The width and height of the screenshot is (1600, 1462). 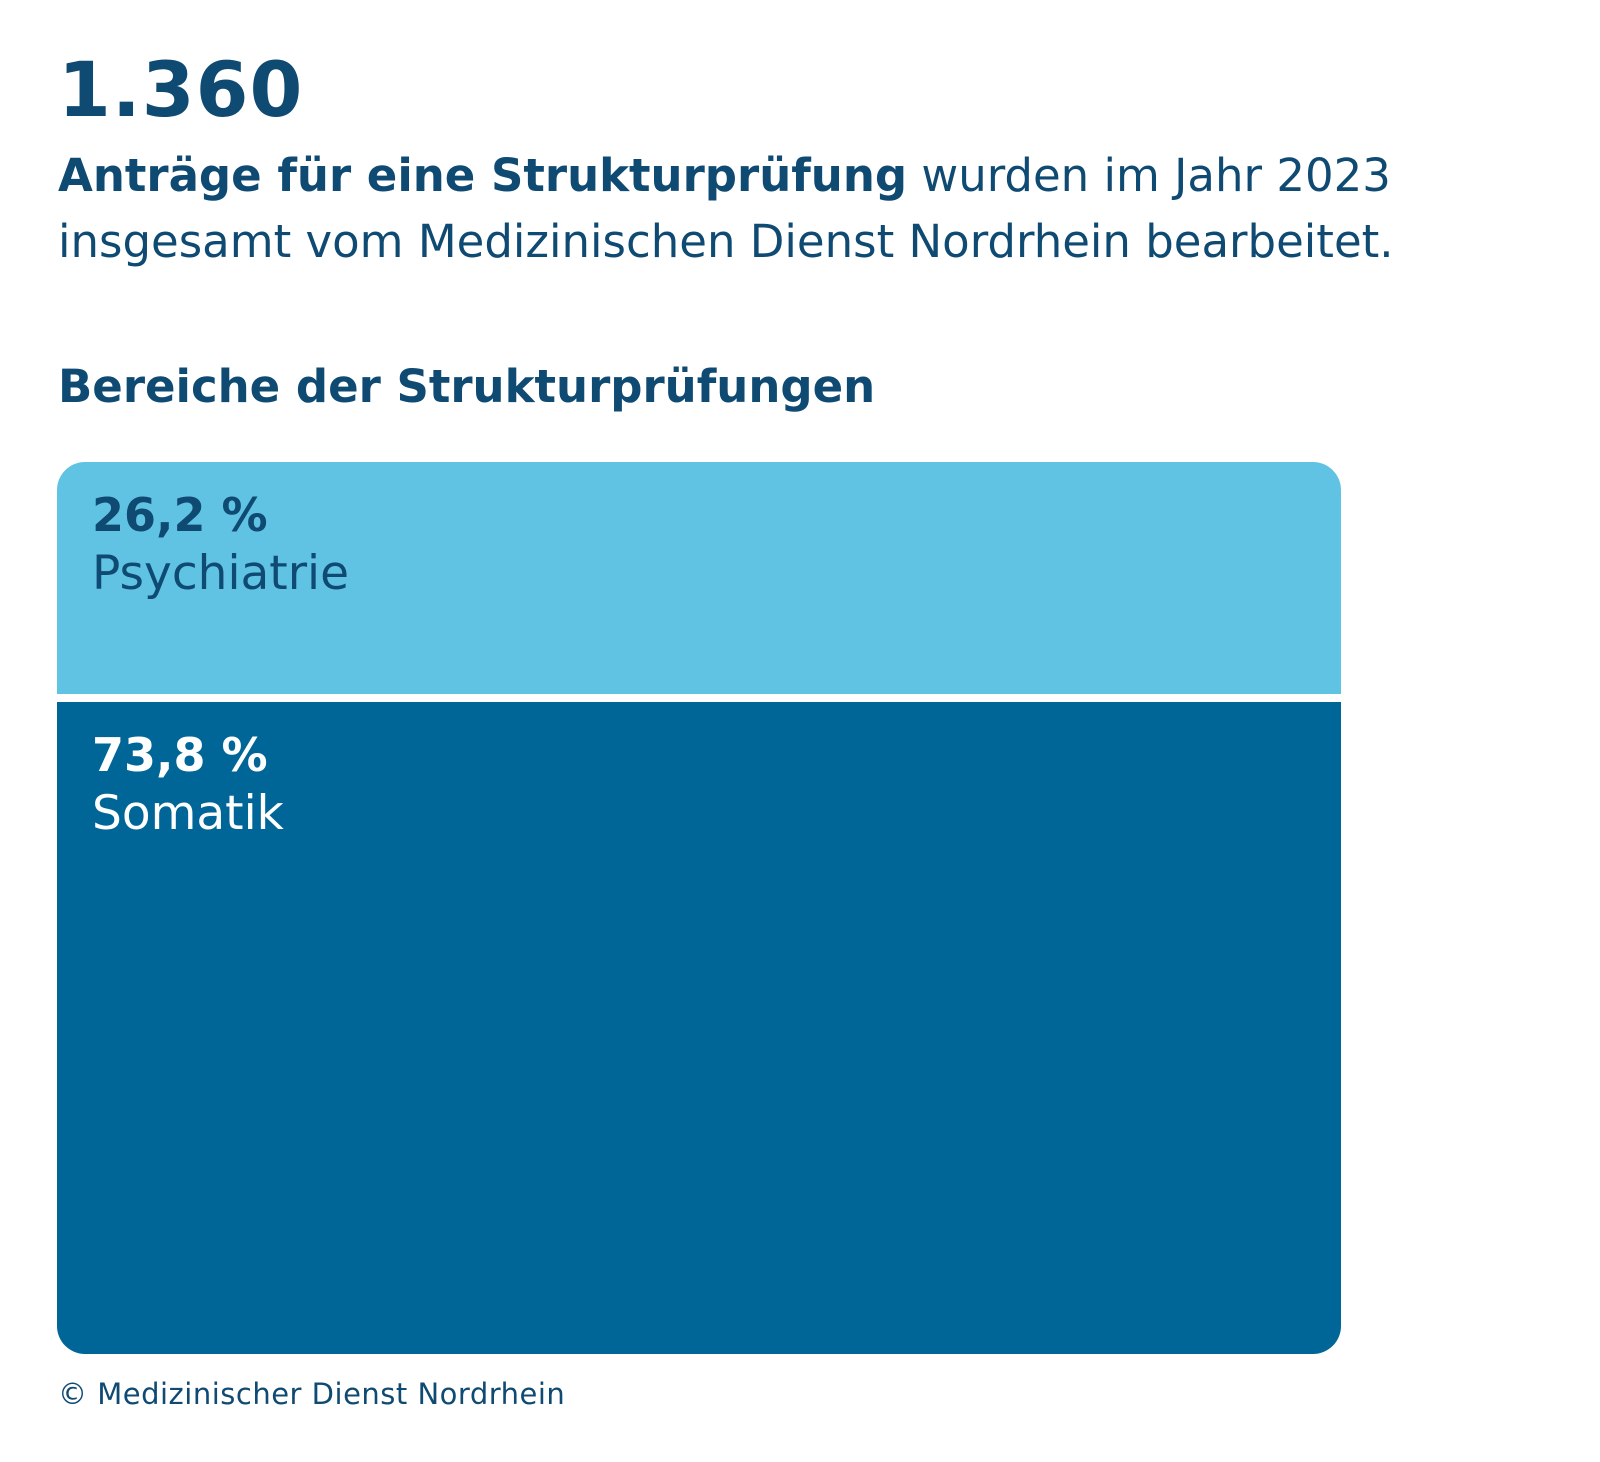 I want to click on data-label-category: Psychiatrie, so click(x=221, y=573).